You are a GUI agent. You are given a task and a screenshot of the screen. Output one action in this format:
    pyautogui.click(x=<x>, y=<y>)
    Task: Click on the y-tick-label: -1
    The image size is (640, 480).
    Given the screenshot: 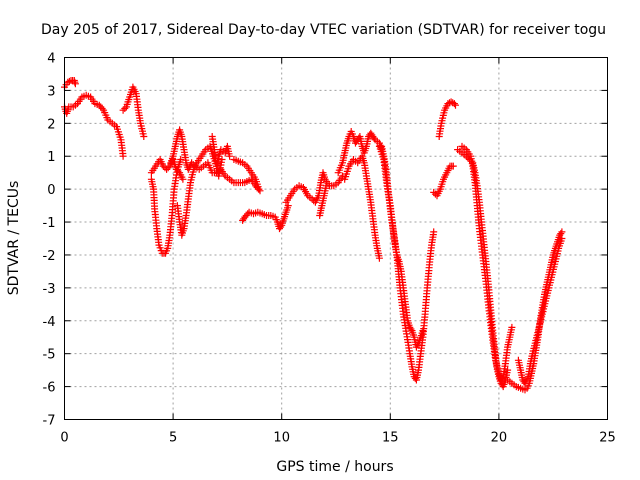 What is the action you would take?
    pyautogui.click(x=49, y=223)
    